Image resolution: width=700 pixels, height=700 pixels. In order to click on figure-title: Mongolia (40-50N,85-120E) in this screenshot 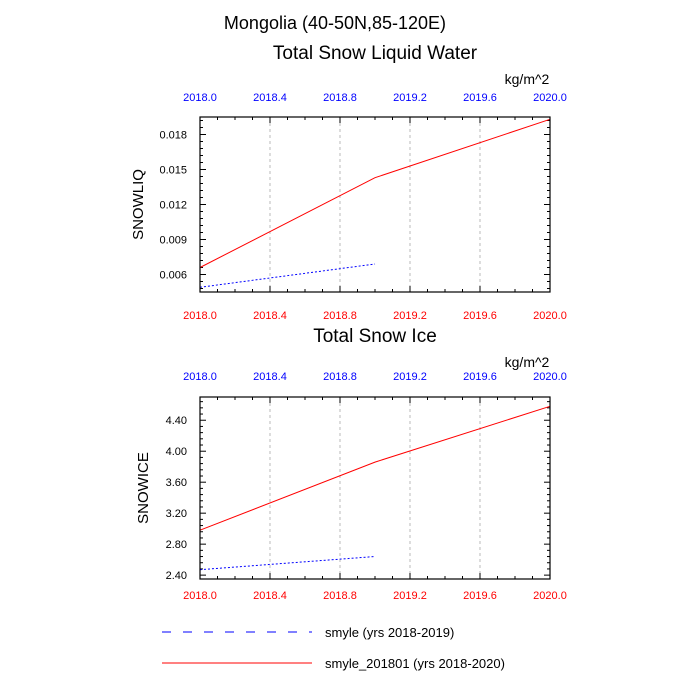, I will do `click(335, 23)`.